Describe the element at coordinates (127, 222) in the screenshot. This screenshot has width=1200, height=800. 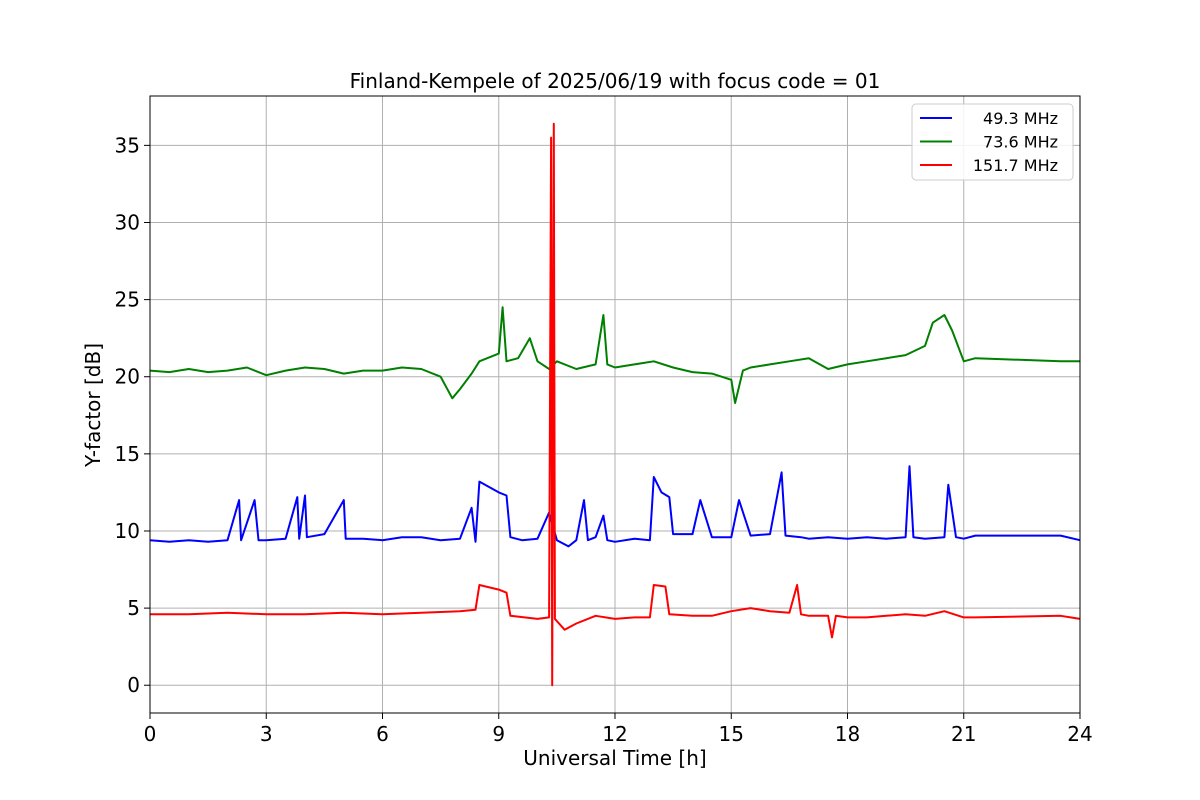
I see `y-tick-label: 30` at that location.